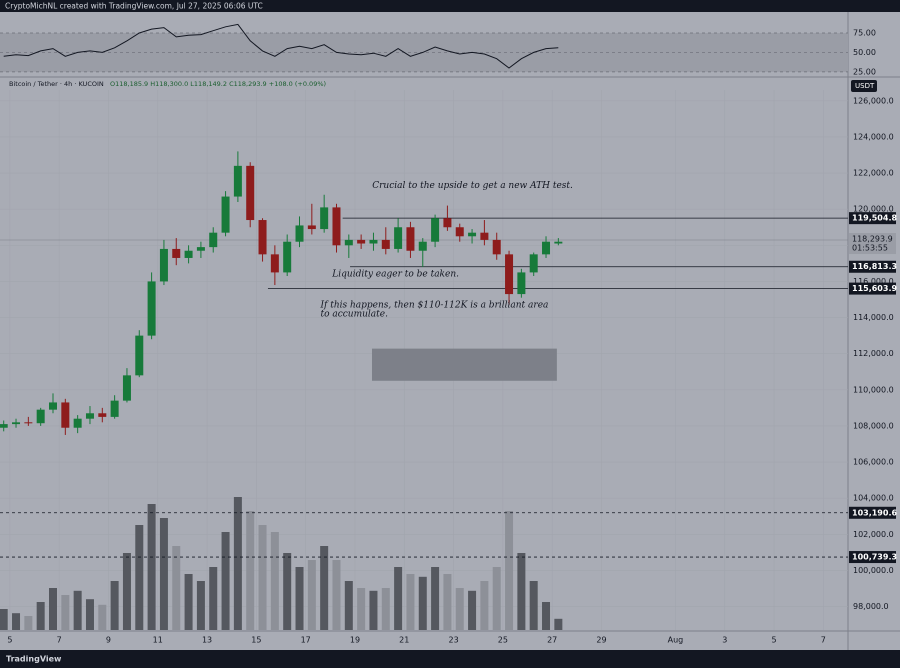 This screenshot has width=900, height=668. I want to click on rsi-line, so click(281, 46).